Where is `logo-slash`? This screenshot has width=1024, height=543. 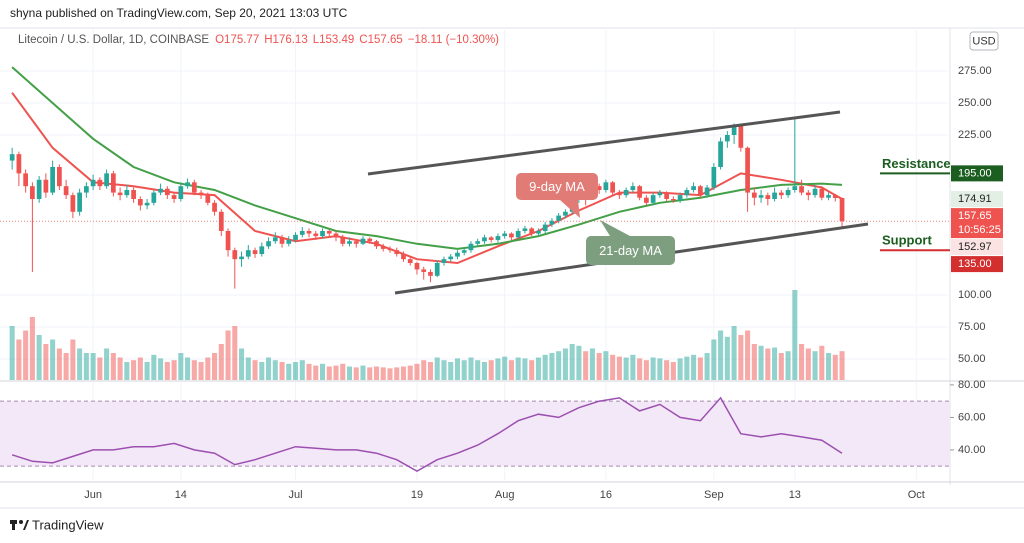
logo-slash is located at coordinates (26, 525).